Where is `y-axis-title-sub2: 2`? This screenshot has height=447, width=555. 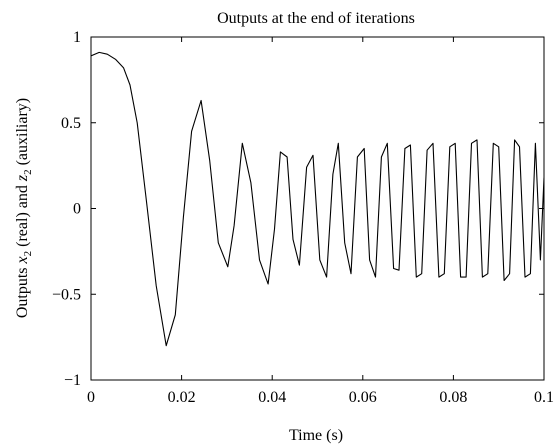 y-axis-title-sub2: 2 is located at coordinates (28, 172).